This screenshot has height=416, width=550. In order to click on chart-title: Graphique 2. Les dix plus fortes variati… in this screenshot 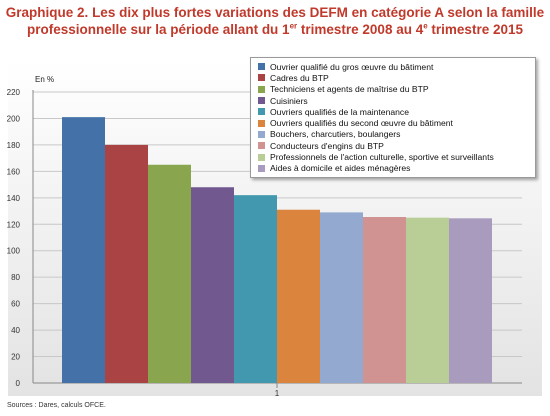, I will do `click(275, 21)`.